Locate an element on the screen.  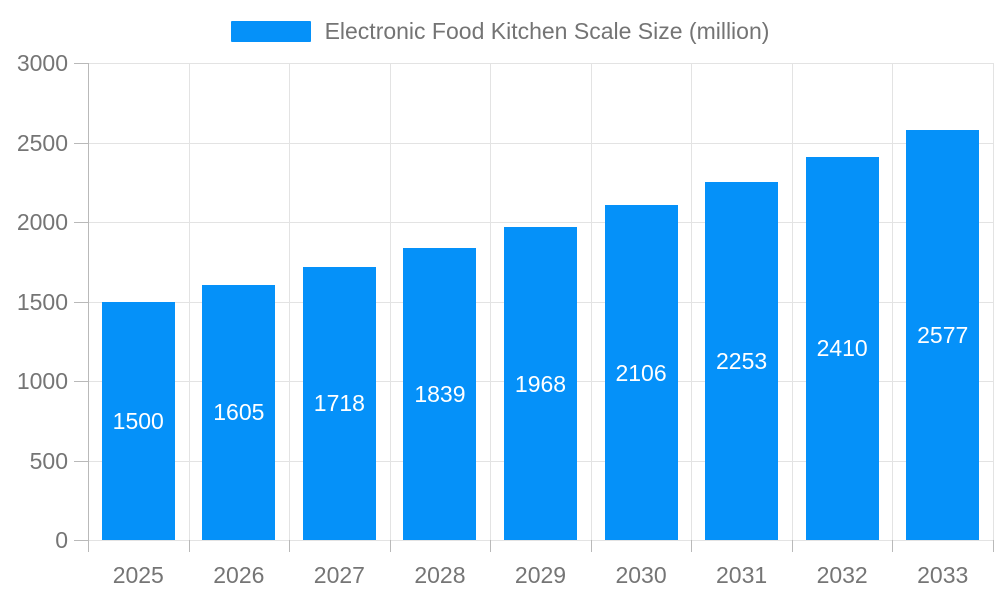
legend-swatch is located at coordinates (270, 31).